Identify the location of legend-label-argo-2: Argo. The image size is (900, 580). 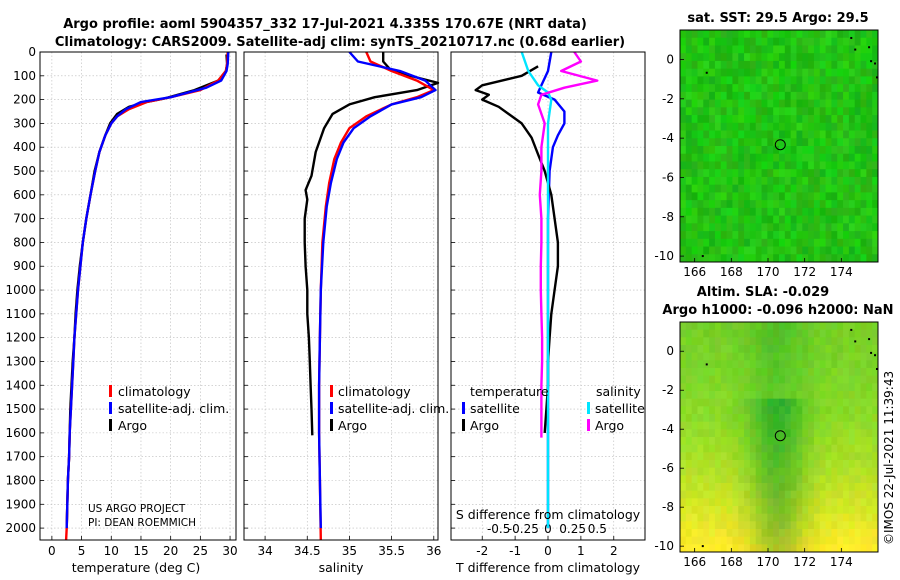
(352, 425).